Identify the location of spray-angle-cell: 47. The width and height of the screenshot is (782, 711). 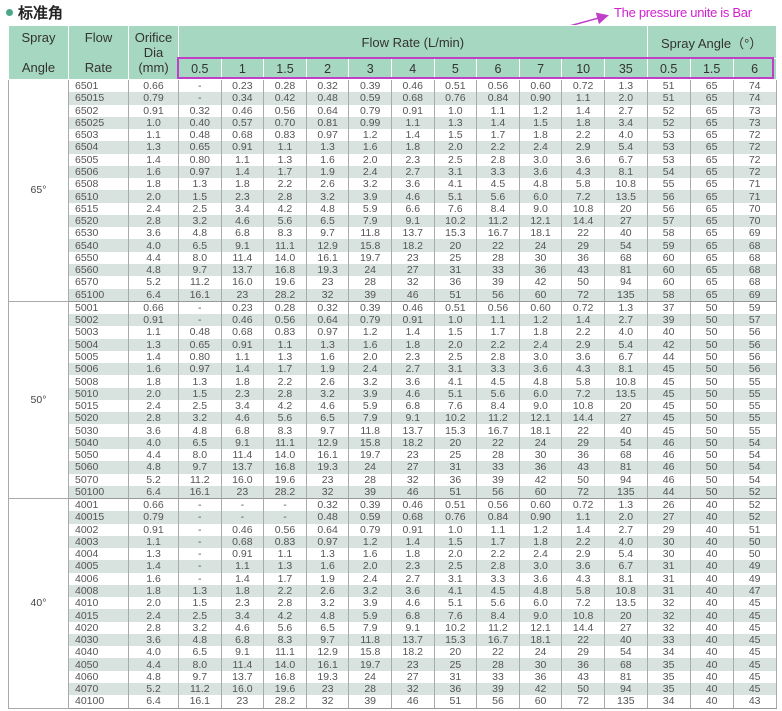
(754, 591).